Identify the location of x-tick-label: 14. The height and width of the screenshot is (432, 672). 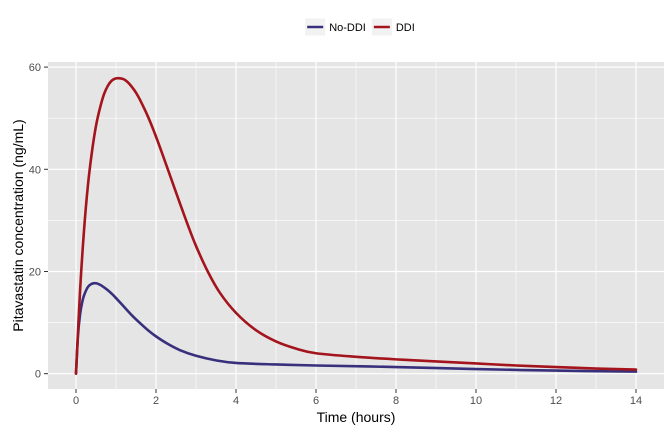
(636, 401).